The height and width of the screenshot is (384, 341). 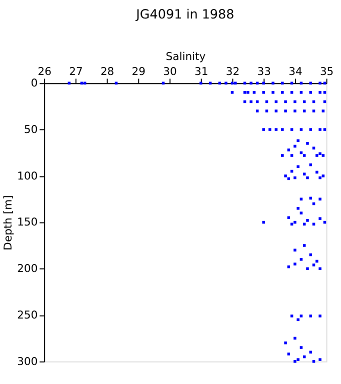 I want to click on x-axis-title: Salinity, so click(x=186, y=57).